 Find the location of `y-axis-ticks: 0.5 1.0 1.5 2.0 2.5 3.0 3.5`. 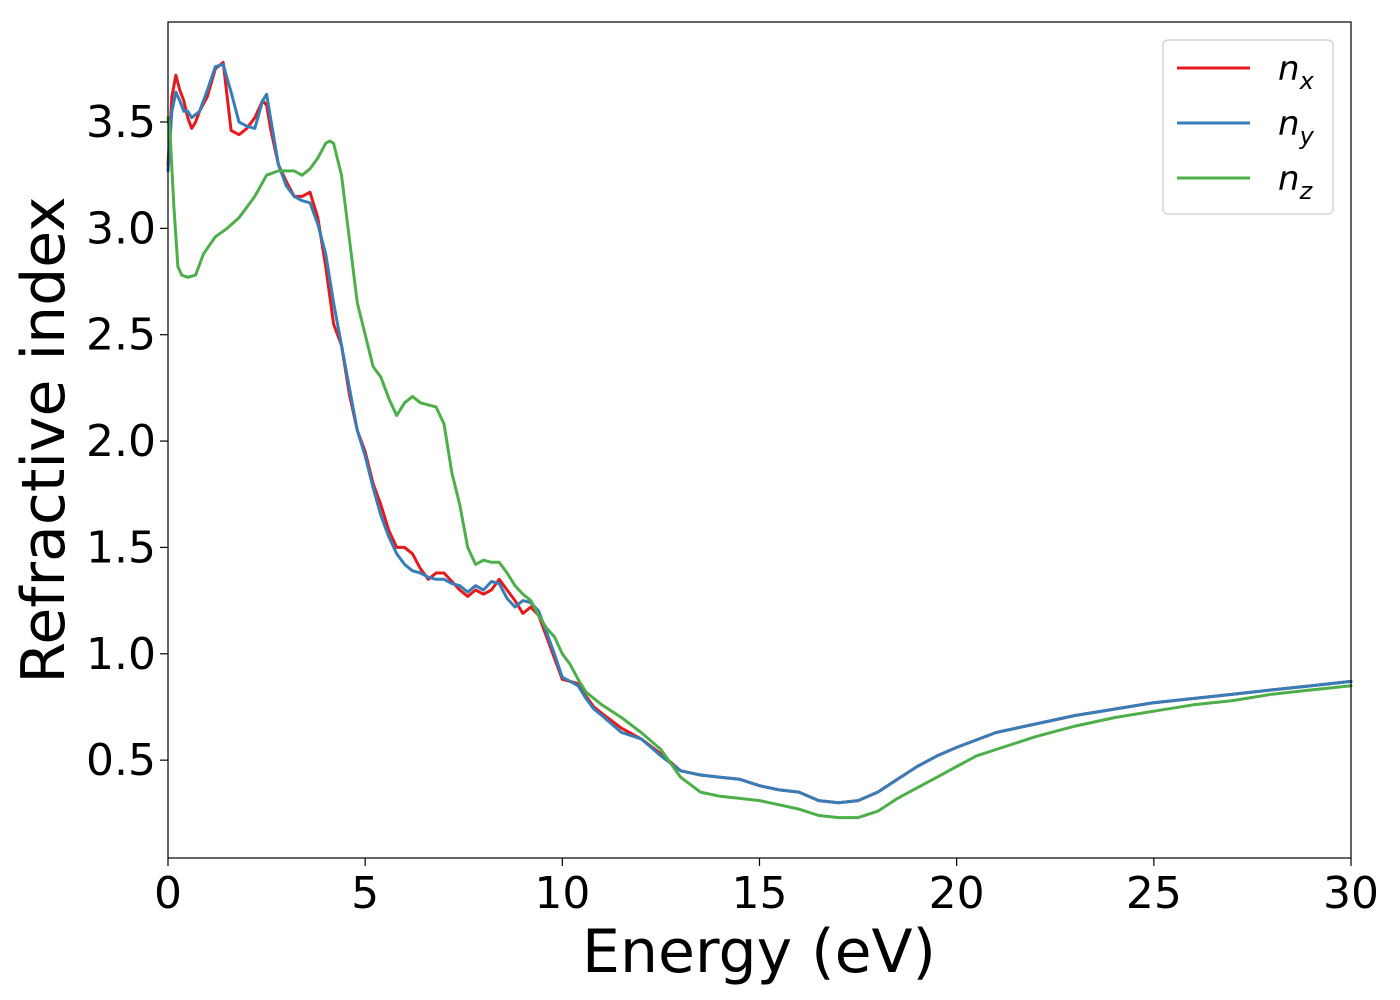

y-axis-ticks: 0.5 1.0 1.5 2.0 2.5 3.0 3.5 is located at coordinates (127, 441).